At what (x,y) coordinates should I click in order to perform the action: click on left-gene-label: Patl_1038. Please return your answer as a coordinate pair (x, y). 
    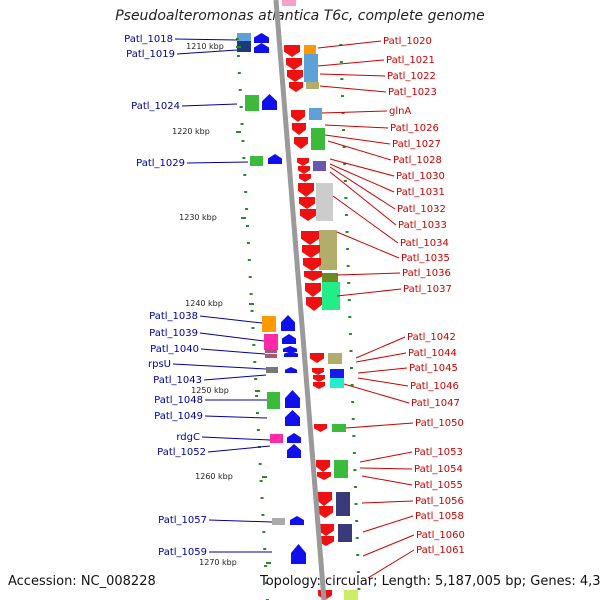
    Looking at the image, I should click on (173, 316).